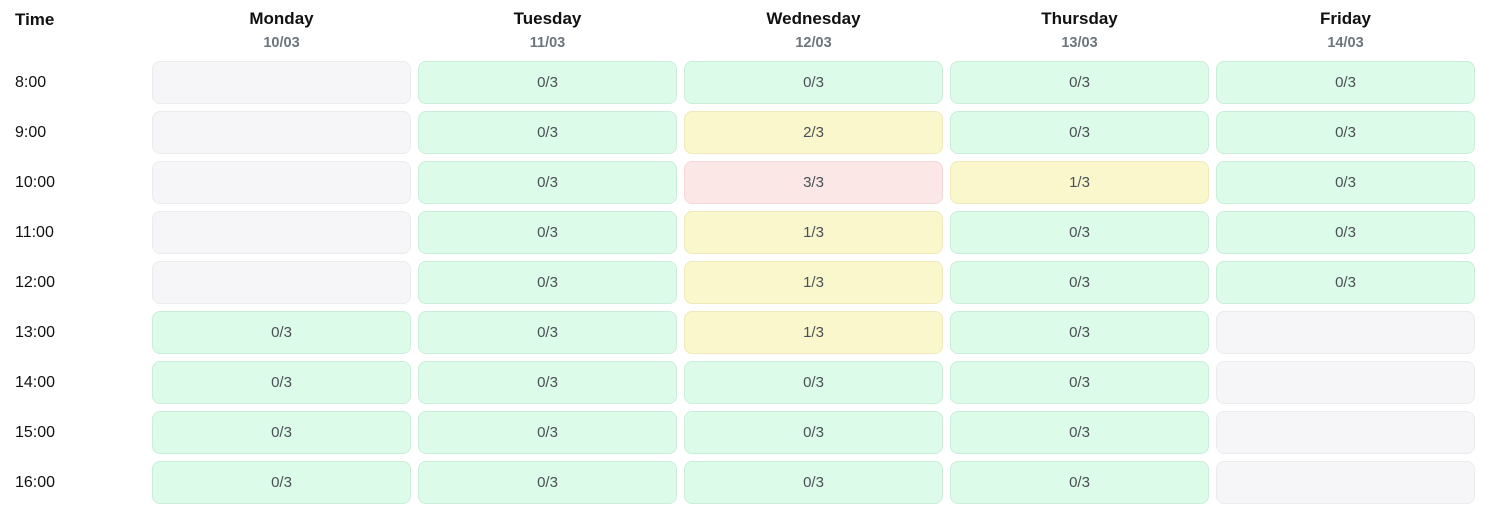 The image size is (1492, 521). What do you see at coordinates (813, 282) in the screenshot?
I see `slot-wednesday-1200: 1/3` at bounding box center [813, 282].